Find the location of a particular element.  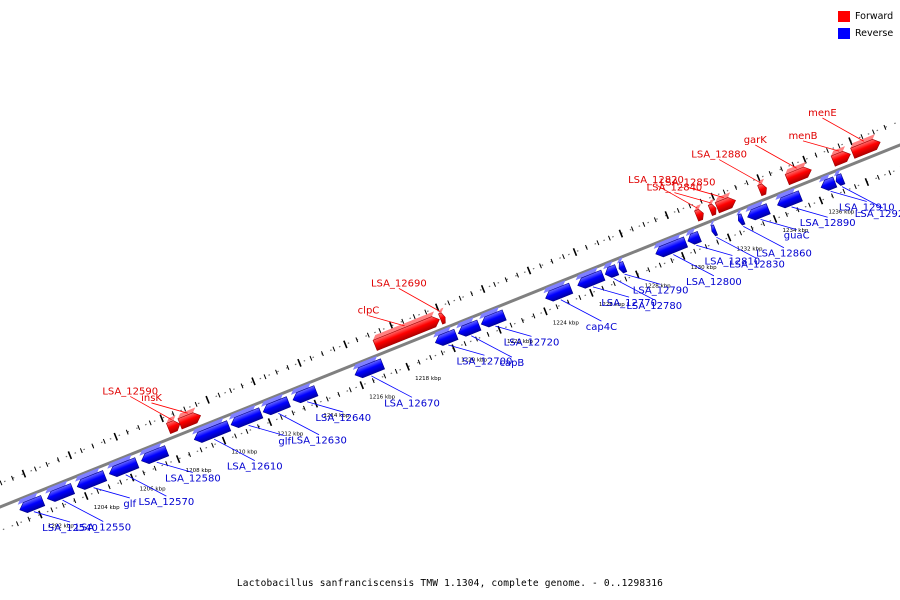

gene-guaC is located at coordinates (757, 211).